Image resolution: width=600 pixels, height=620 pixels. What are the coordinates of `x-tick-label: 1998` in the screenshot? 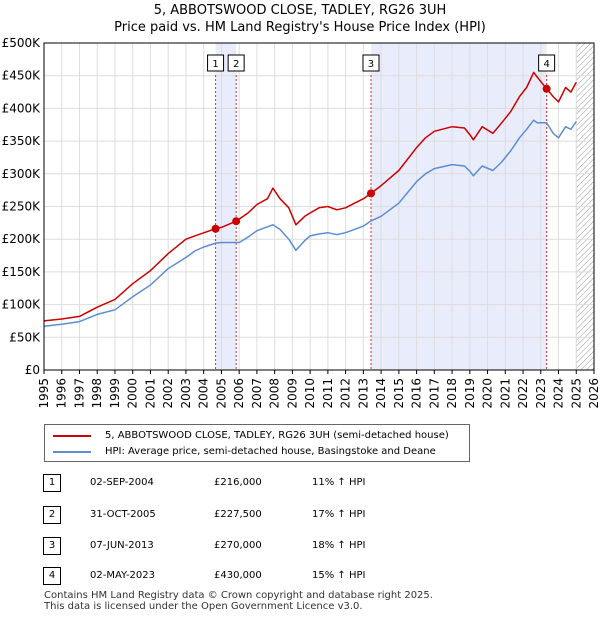 It's located at (97, 393).